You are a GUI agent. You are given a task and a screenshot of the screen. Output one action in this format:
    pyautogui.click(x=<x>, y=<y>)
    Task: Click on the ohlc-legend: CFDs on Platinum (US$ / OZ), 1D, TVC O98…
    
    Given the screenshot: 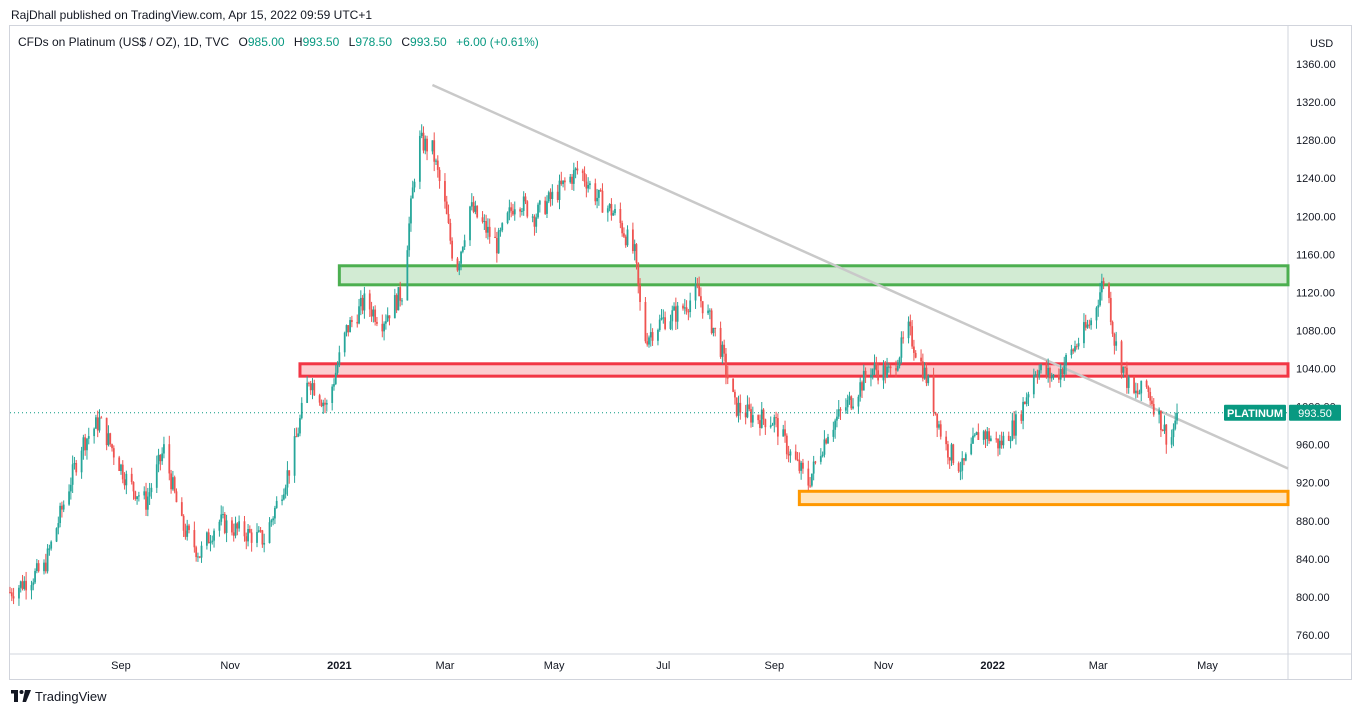 What is the action you would take?
    pyautogui.click(x=278, y=42)
    